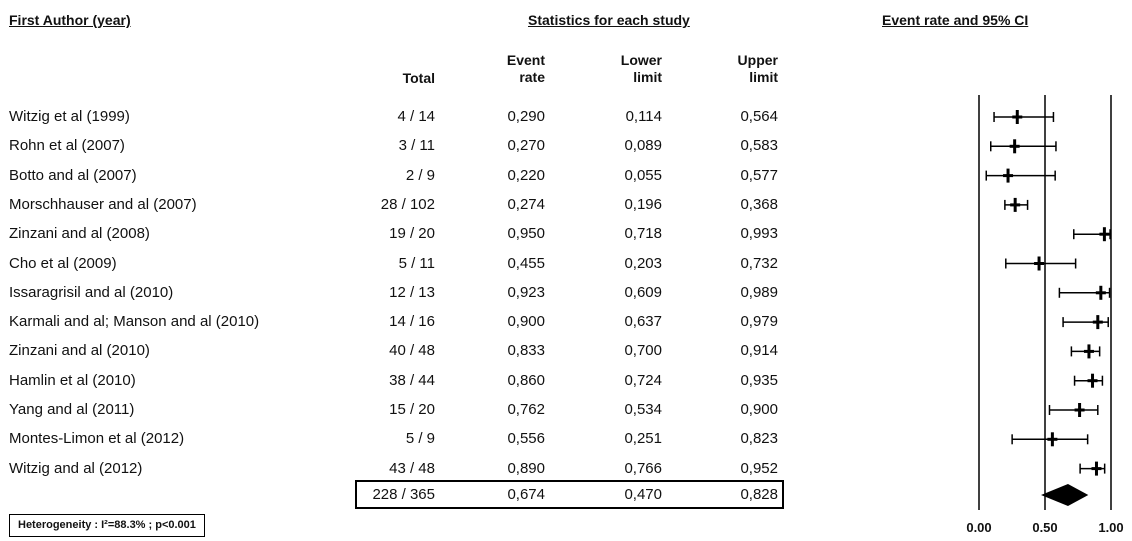 Image resolution: width=1132 pixels, height=541 pixels. I want to click on study-event-rate: 0,270, so click(526, 146).